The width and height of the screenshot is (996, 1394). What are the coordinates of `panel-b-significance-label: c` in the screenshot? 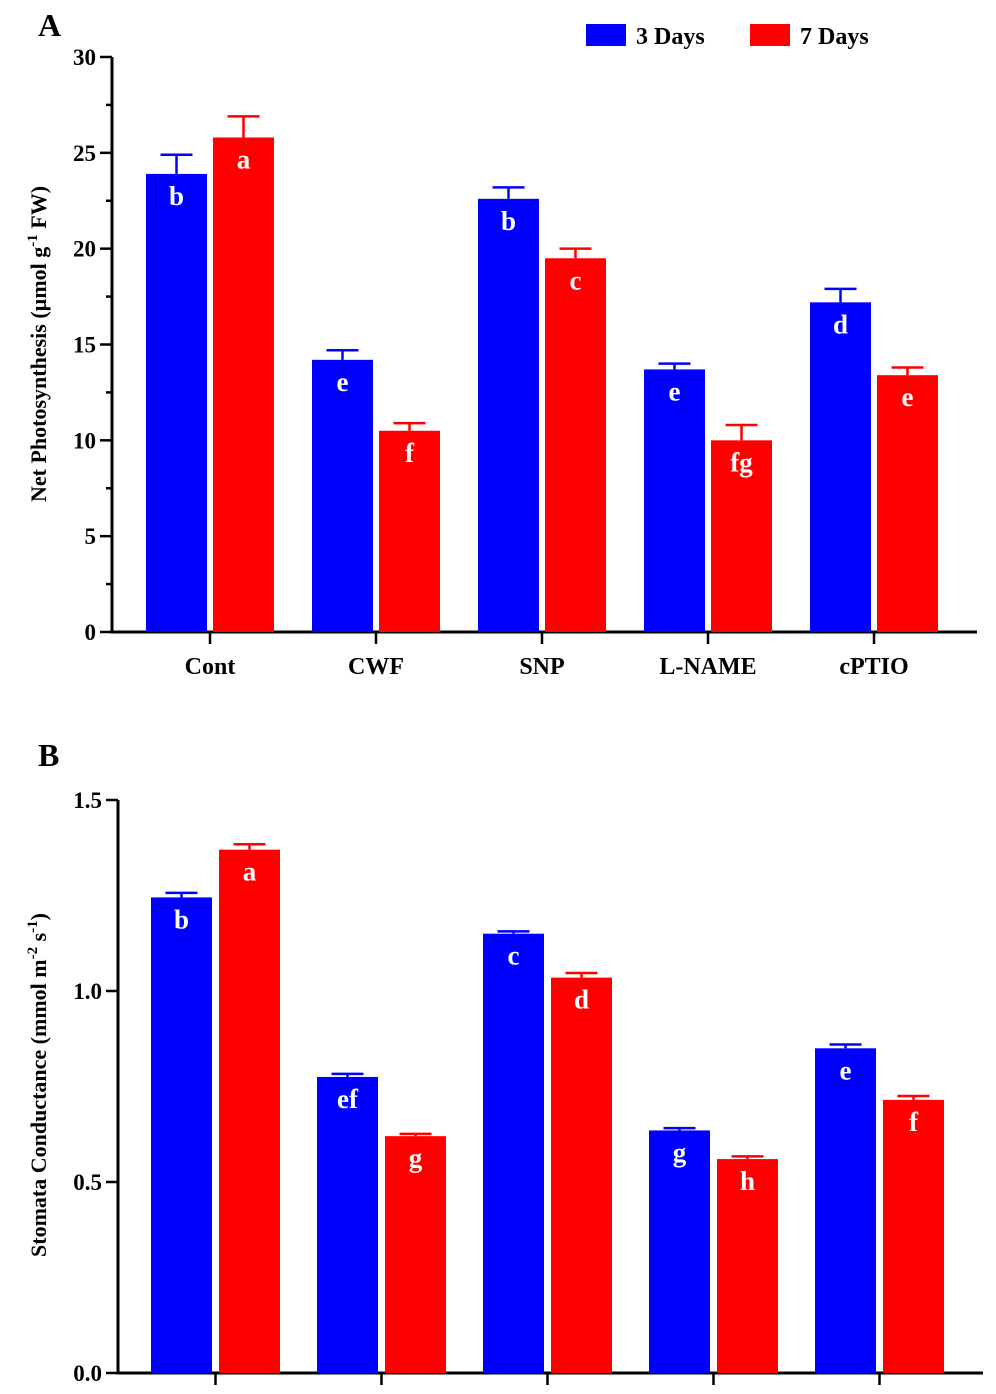 It's located at (514, 956).